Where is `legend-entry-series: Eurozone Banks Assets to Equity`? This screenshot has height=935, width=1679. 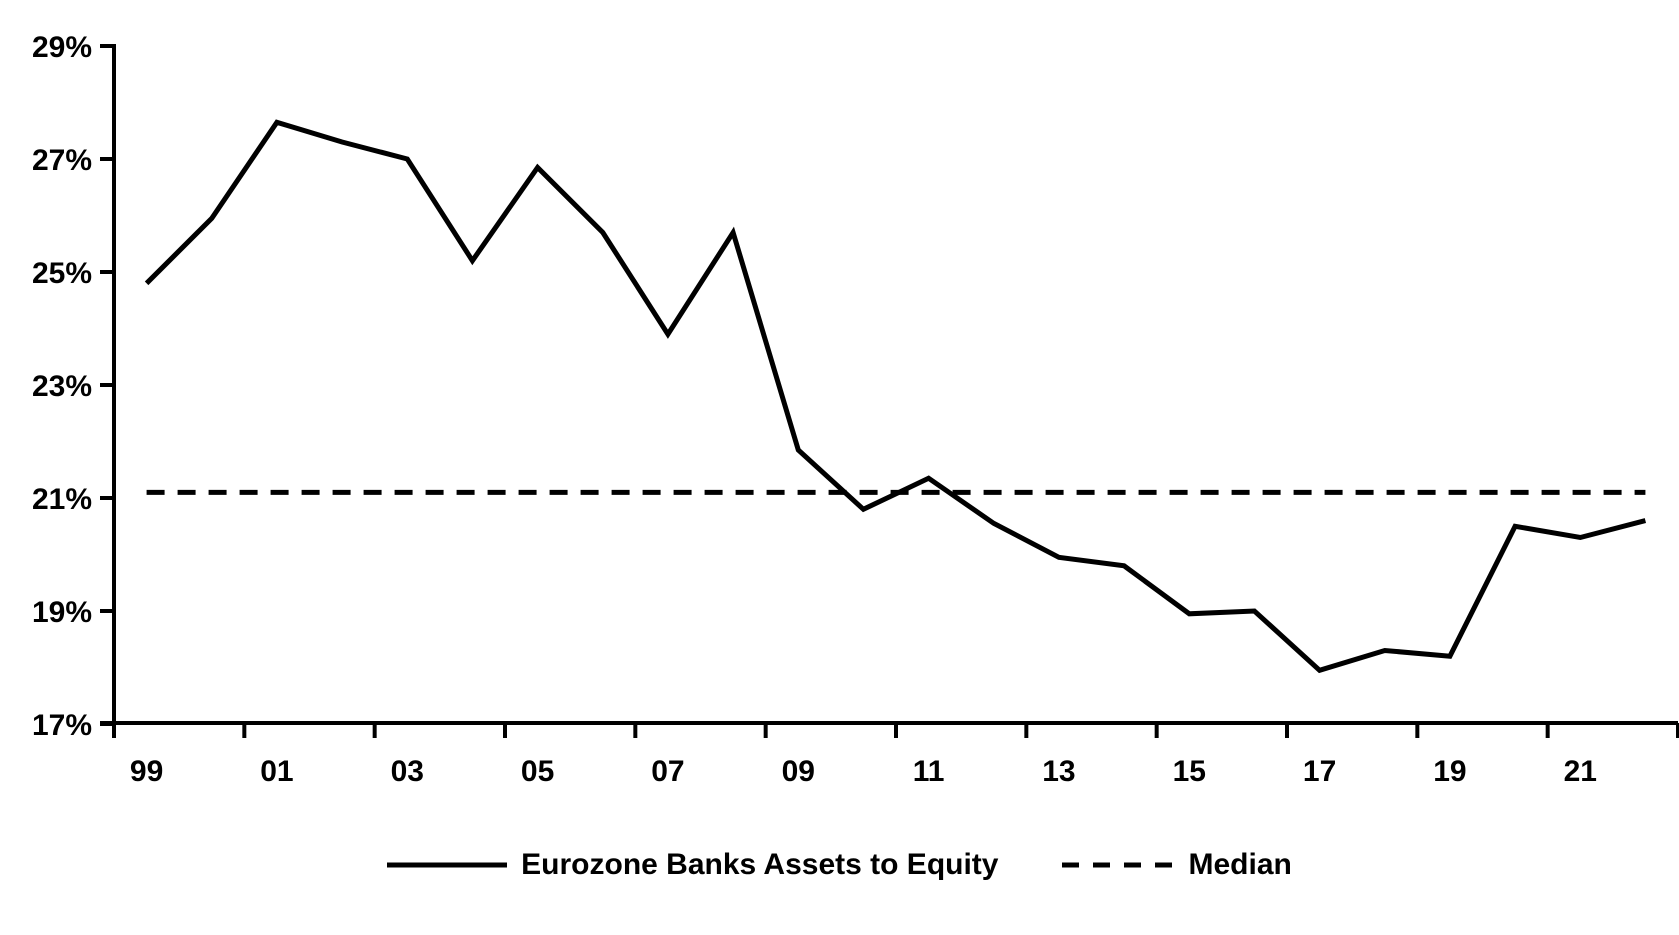
legend-entry-series: Eurozone Banks Assets to Equity is located at coordinates (692, 865).